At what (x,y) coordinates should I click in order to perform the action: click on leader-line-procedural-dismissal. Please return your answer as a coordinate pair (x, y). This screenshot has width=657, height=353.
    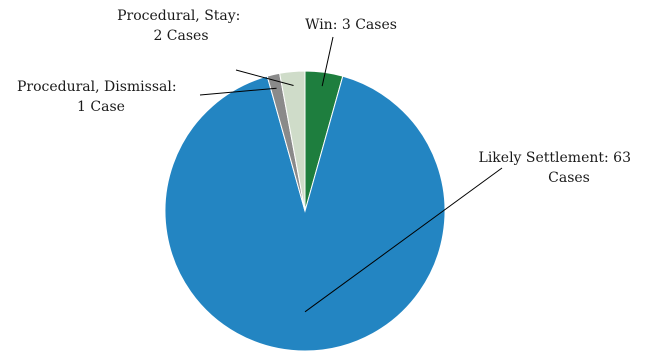
    Looking at the image, I should click on (238, 91).